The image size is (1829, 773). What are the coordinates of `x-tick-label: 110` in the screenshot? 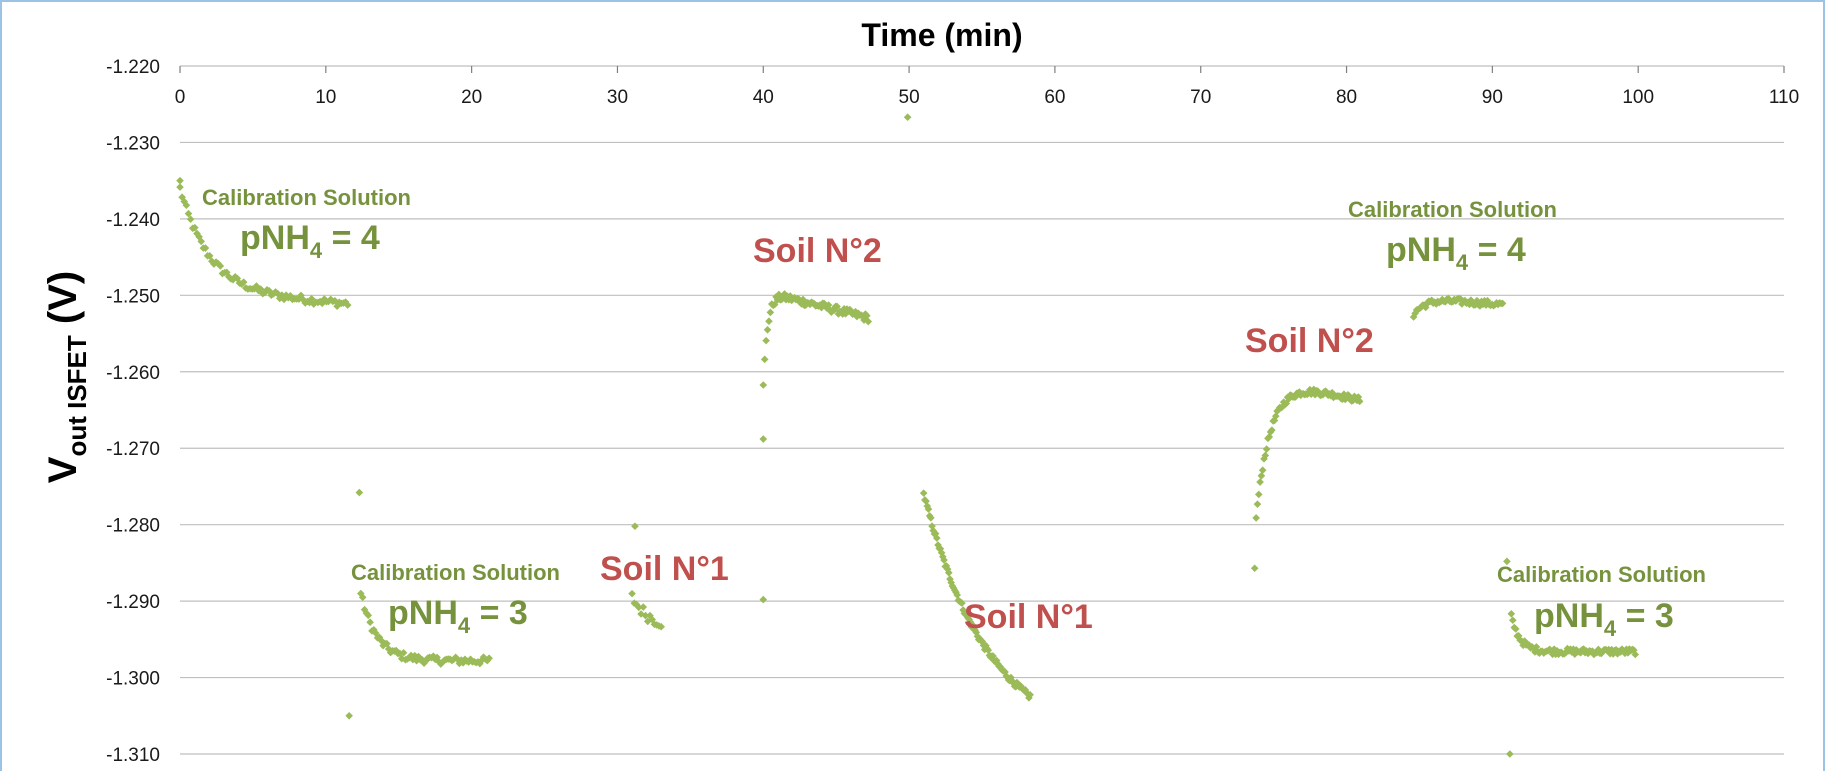 It's located at (1784, 97).